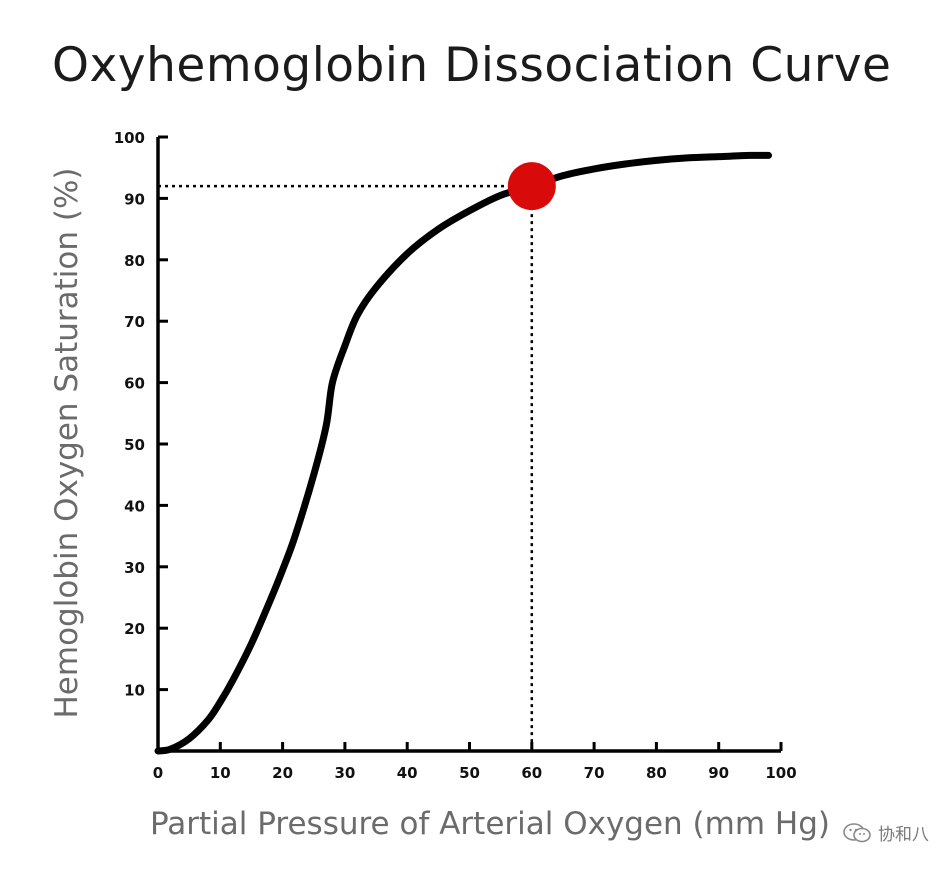  Describe the element at coordinates (656, 773) in the screenshot. I see `x-tick-label: 80` at that location.